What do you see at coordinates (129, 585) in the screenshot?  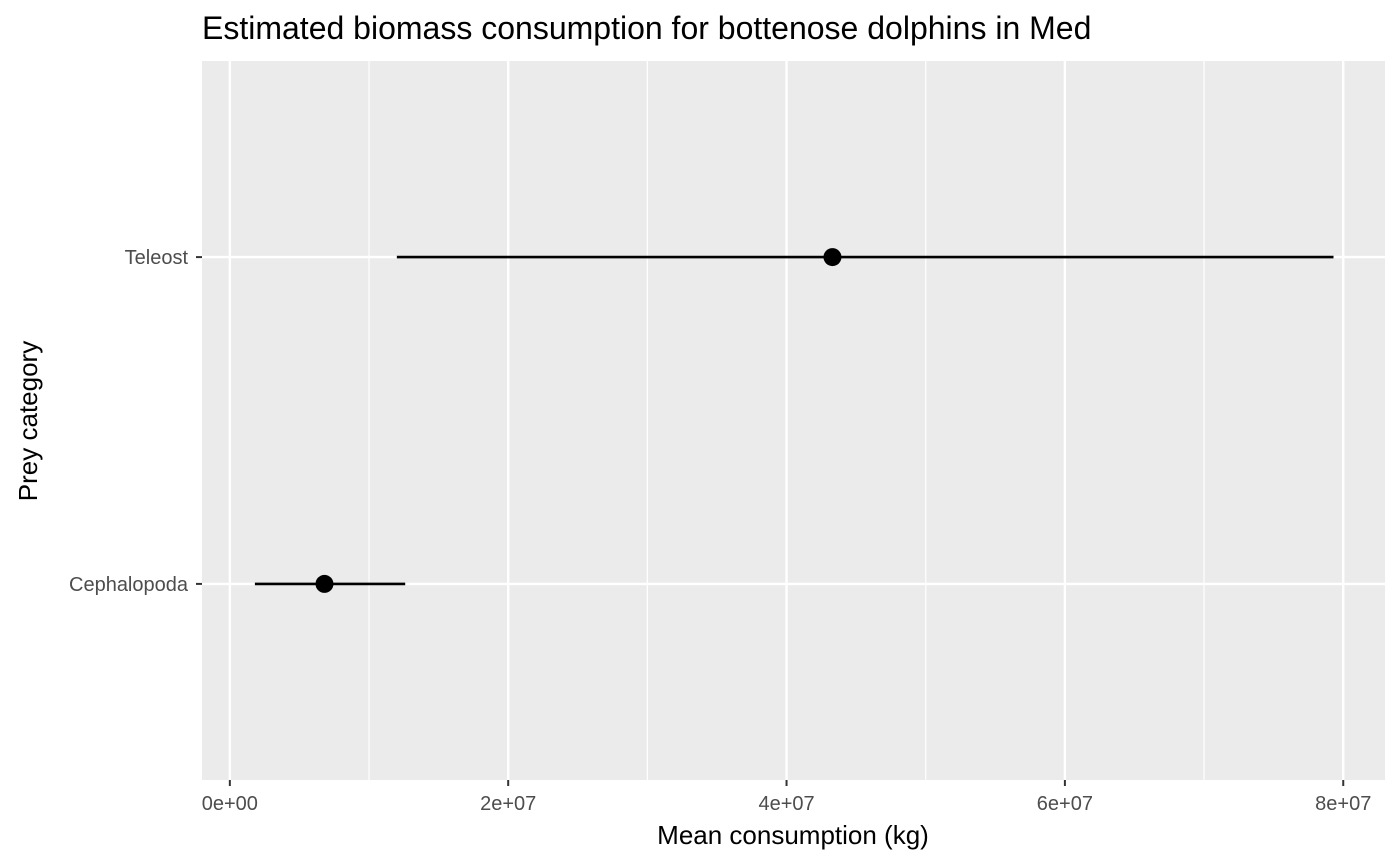 I see `y-tick-label: Cephalopoda` at bounding box center [129, 585].